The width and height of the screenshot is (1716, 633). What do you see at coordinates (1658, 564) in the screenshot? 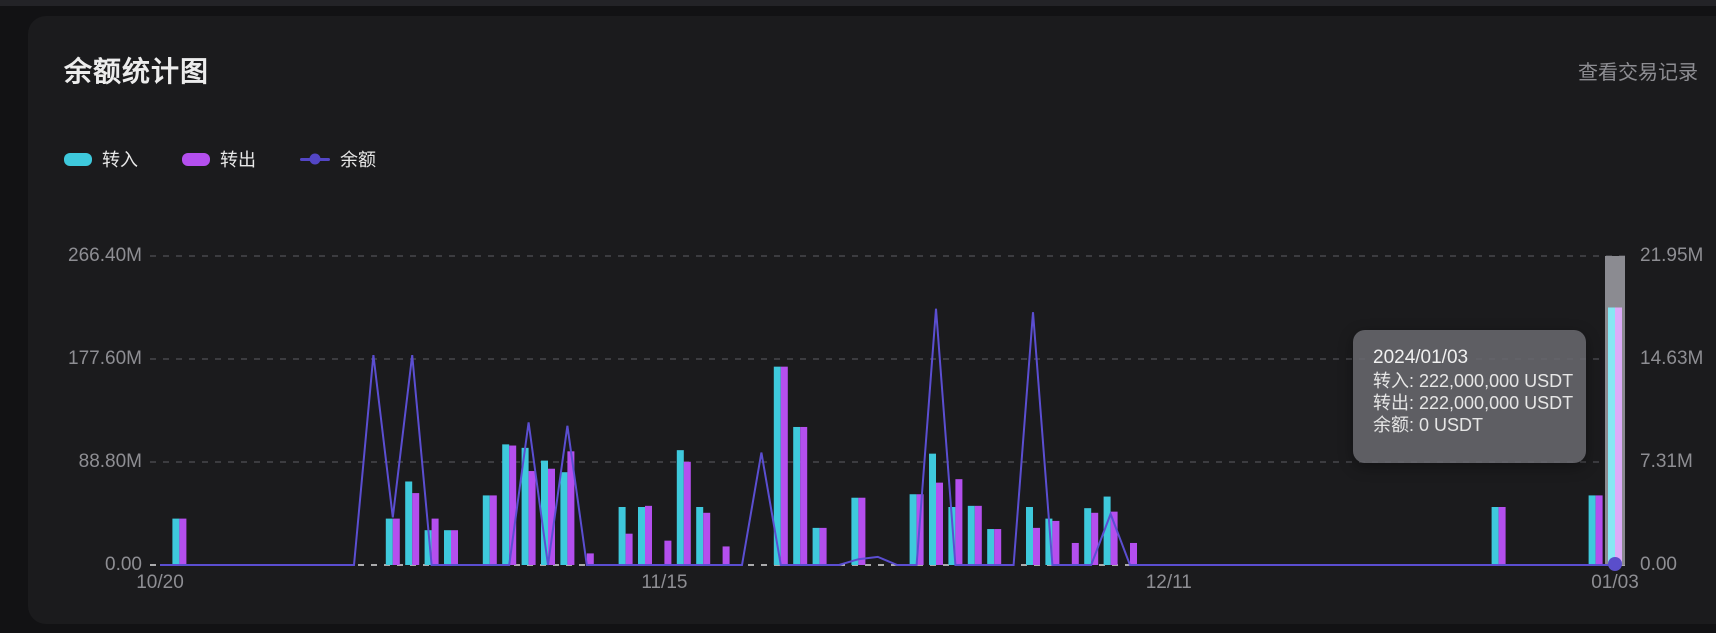
I see `right-axis-tick: 0.00` at bounding box center [1658, 564].